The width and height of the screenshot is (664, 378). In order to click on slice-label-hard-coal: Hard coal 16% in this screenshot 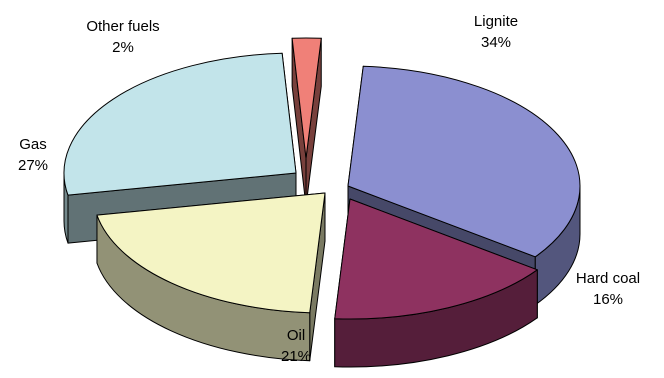, I will do `click(608, 289)`.